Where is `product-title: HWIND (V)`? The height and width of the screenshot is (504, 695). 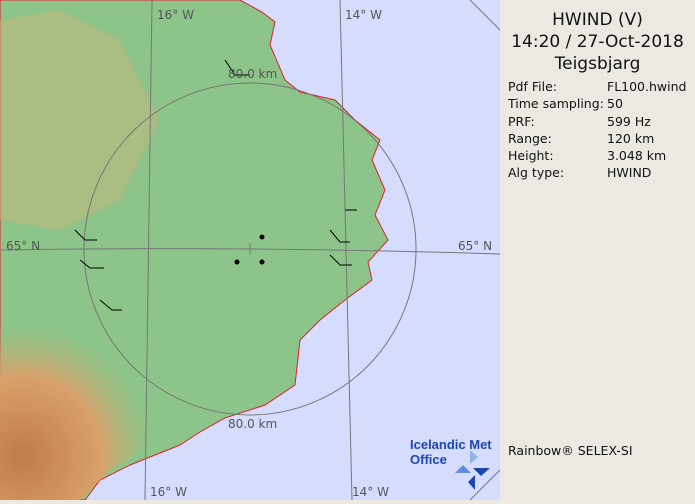
product-title: HWIND (V) is located at coordinates (597, 20).